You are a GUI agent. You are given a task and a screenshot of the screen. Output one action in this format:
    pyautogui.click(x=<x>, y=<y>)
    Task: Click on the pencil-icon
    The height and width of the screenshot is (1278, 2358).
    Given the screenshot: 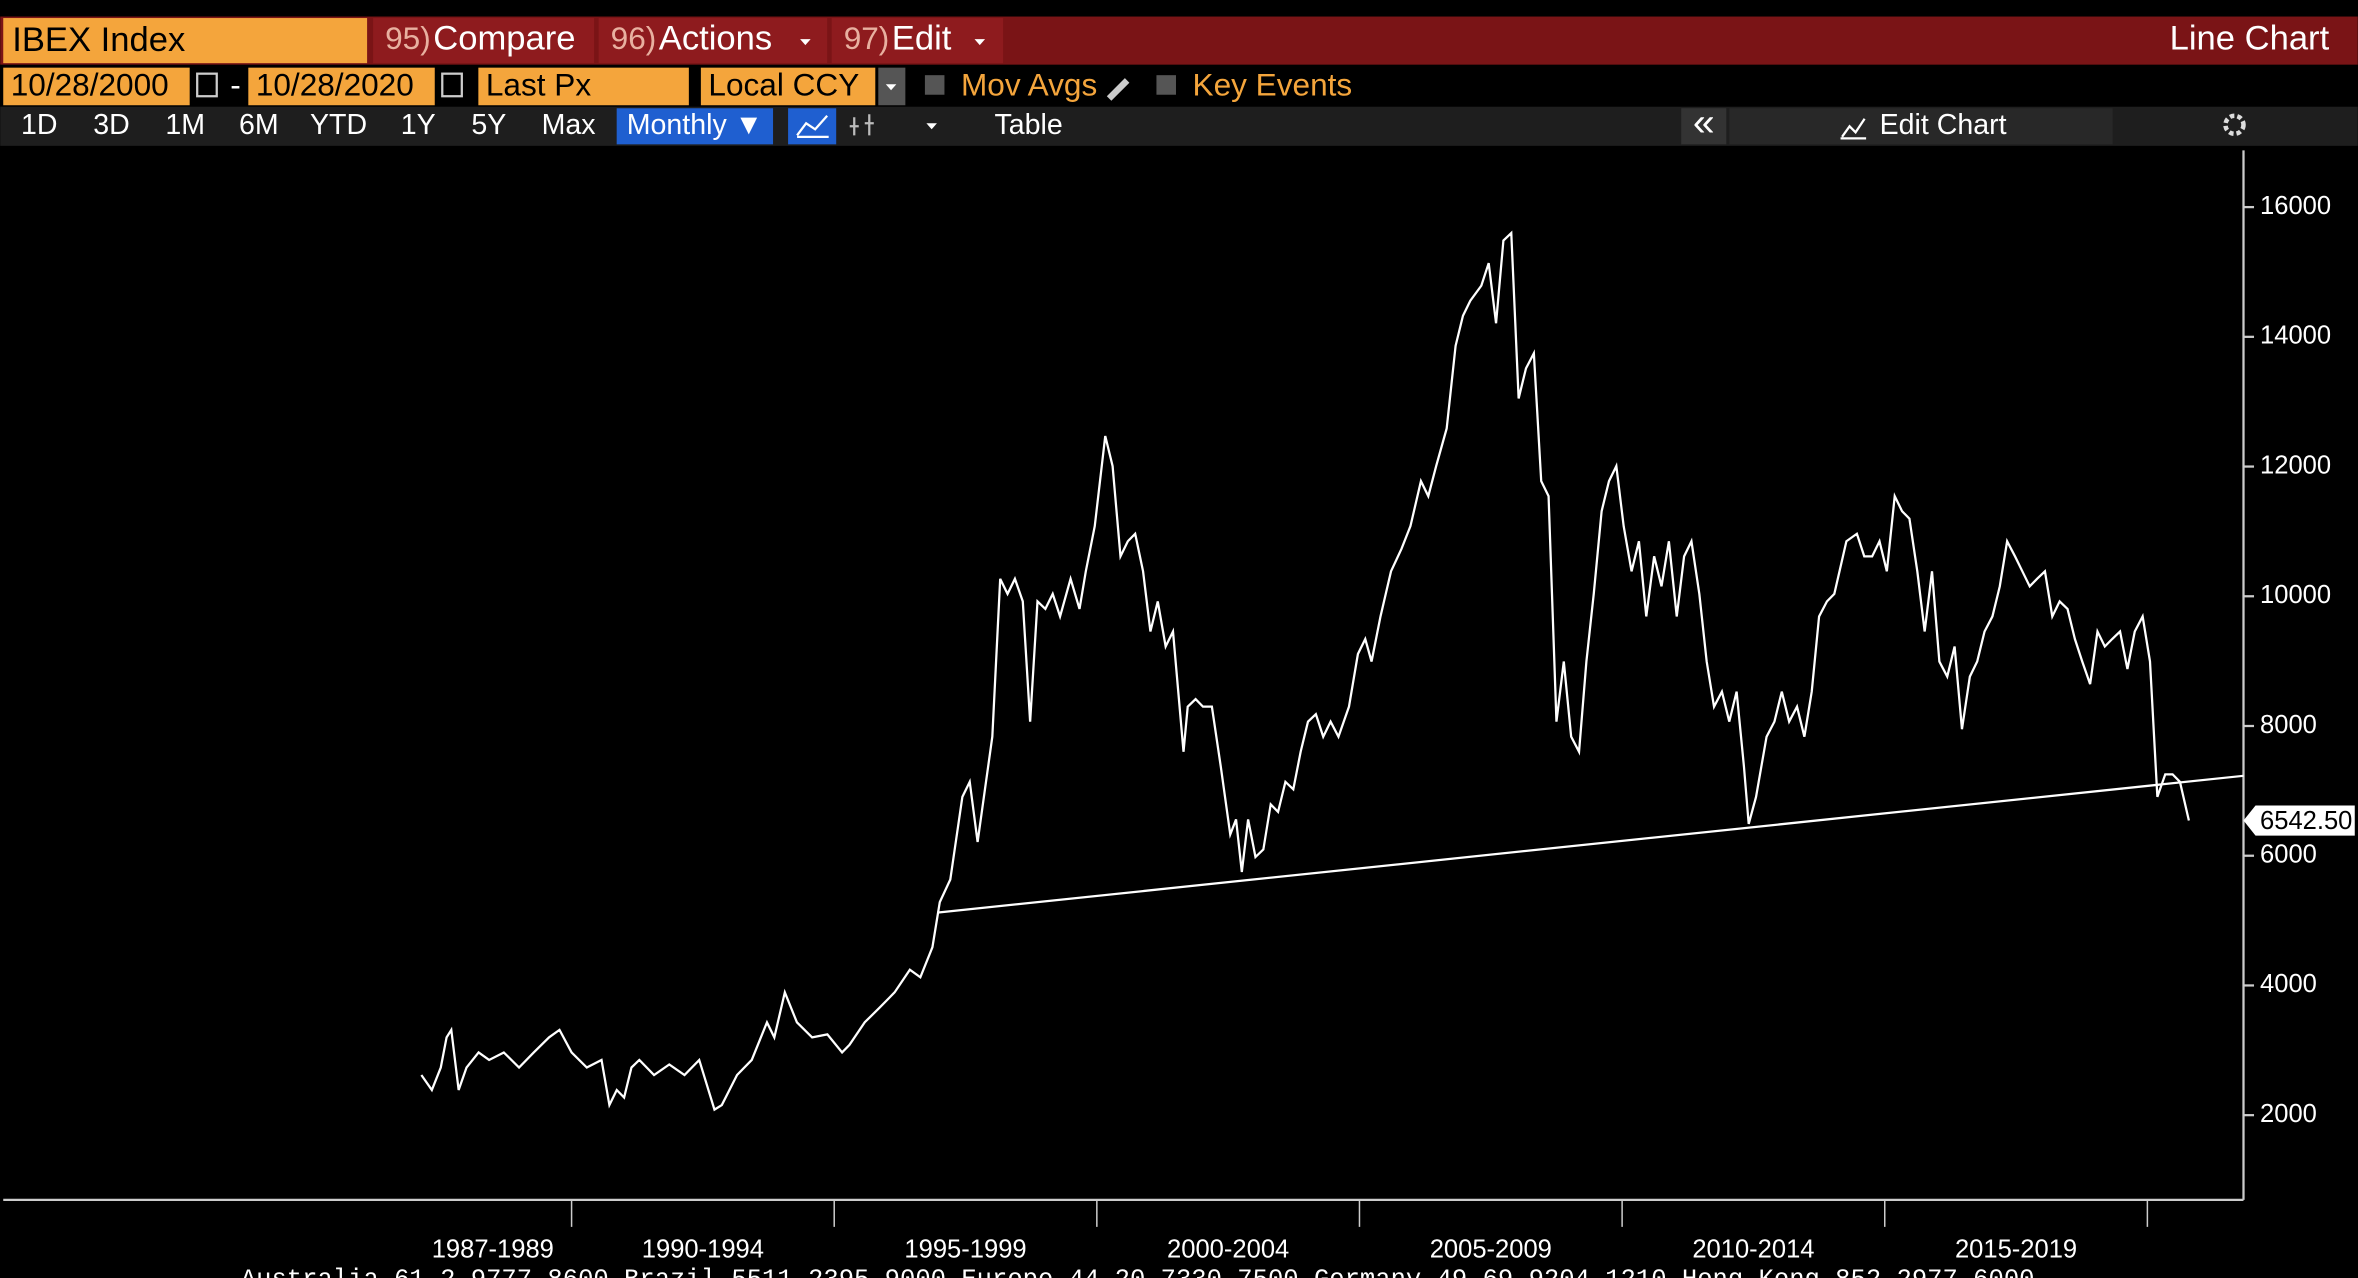 What is the action you would take?
    pyautogui.click(x=1118, y=89)
    